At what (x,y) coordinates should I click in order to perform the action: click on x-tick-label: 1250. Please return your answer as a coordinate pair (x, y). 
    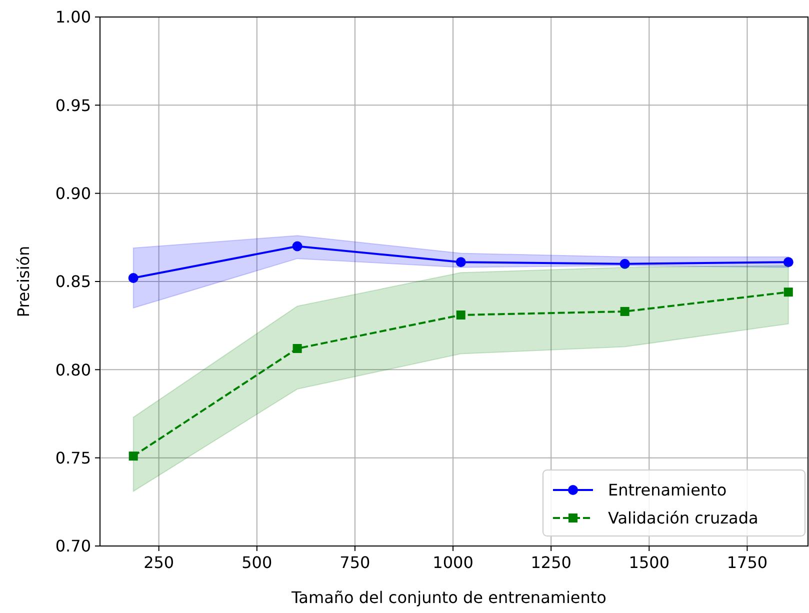
    Looking at the image, I should click on (551, 562).